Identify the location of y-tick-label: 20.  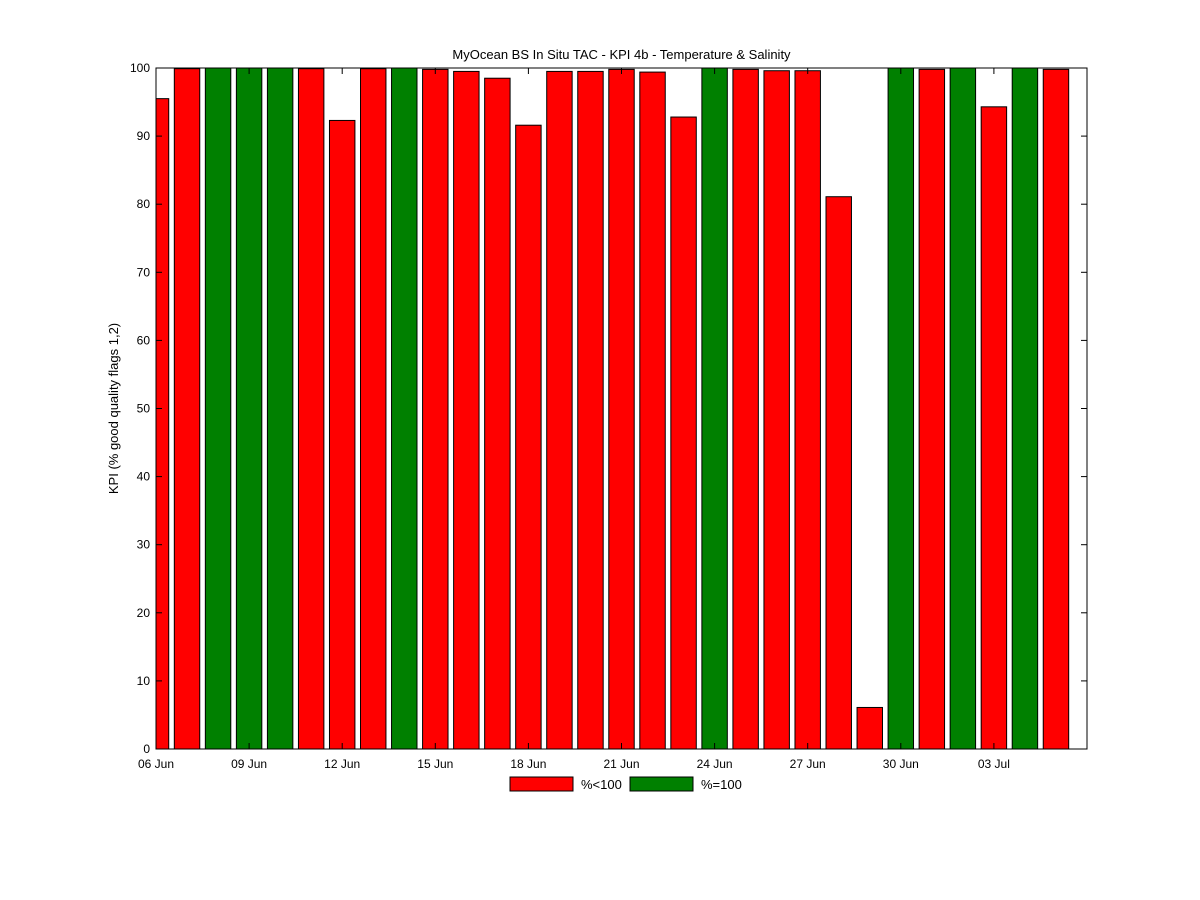
(144, 613).